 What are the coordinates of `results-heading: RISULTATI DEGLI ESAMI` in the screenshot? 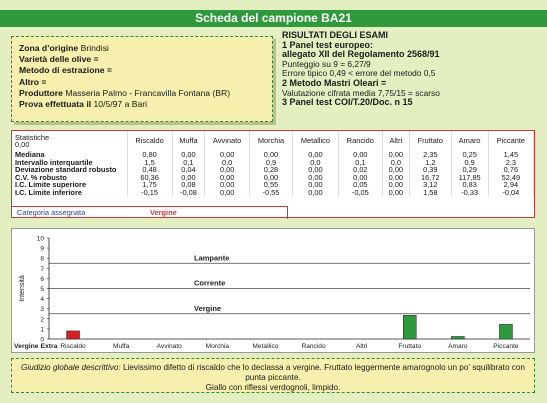 It's located at (335, 35).